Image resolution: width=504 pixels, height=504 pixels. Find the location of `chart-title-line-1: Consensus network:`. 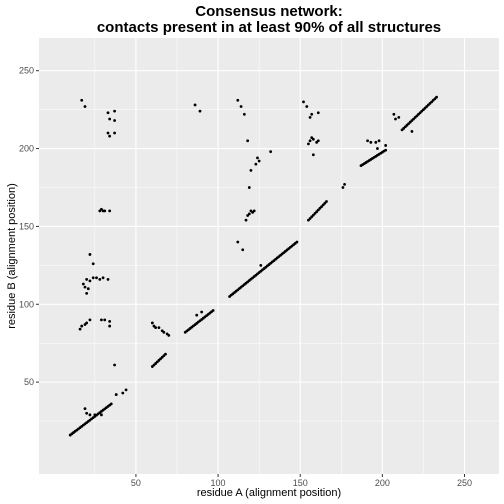

chart-title-line-1: Consensus network: is located at coordinates (269, 11).